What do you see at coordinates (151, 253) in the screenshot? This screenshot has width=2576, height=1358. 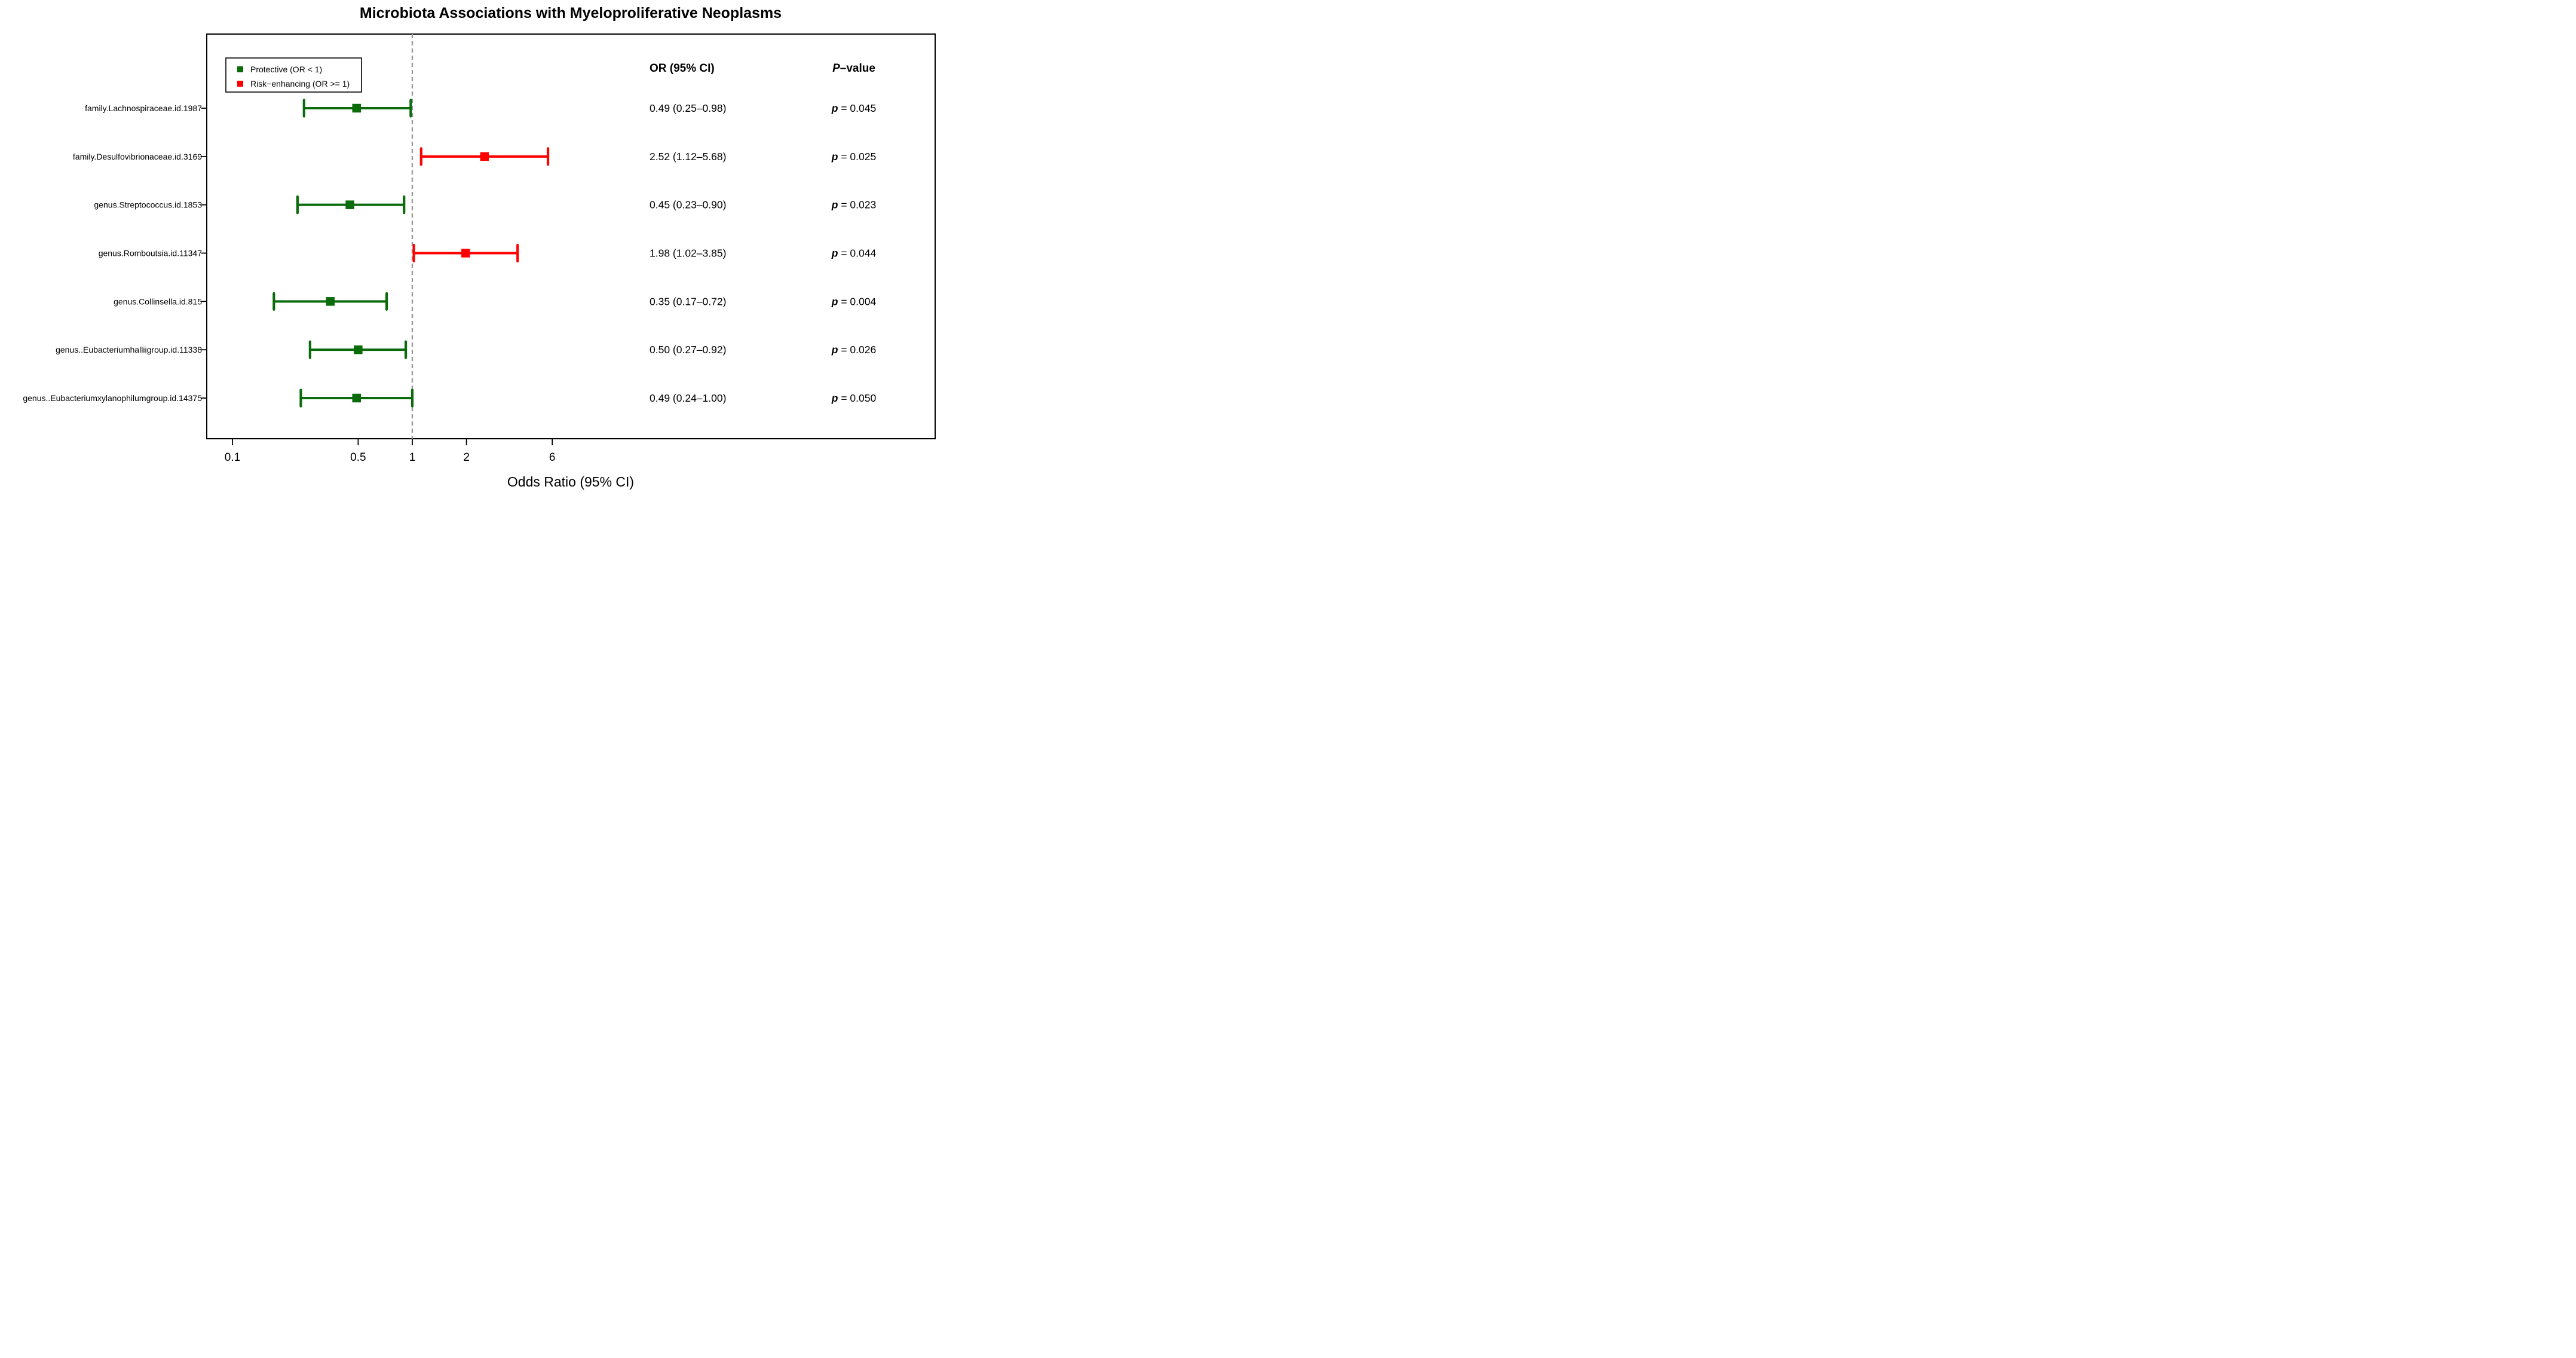 I see `row-taxon-label: genus.Romboutsia.id.11347` at bounding box center [151, 253].